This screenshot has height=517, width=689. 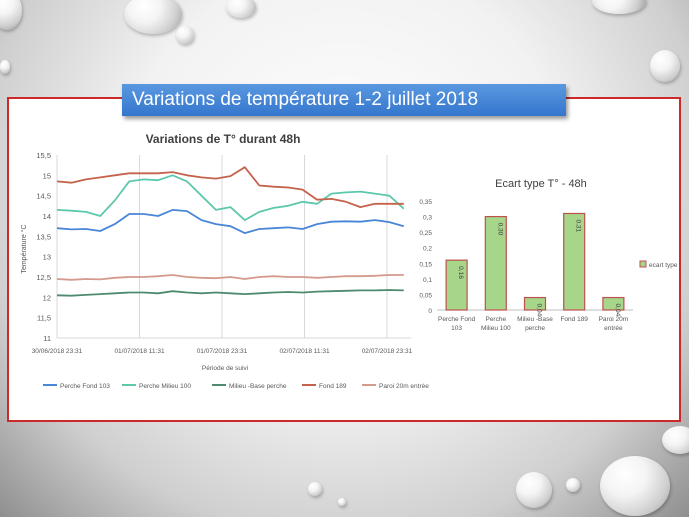 What do you see at coordinates (541, 184) in the screenshot?
I see `bar-chart-title: Ecart type T° - 48h` at bounding box center [541, 184].